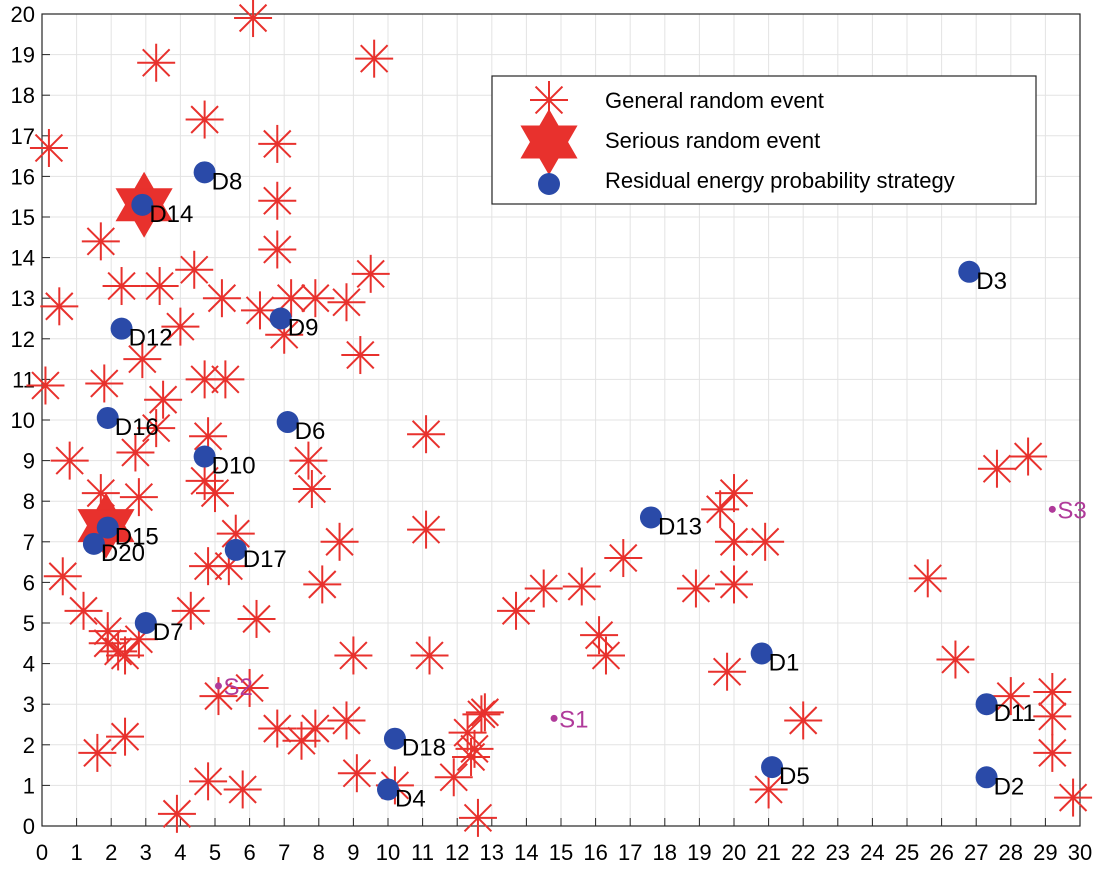 The image size is (1100, 874). What do you see at coordinates (29, 461) in the screenshot?
I see `y-tick-label: 9` at bounding box center [29, 461].